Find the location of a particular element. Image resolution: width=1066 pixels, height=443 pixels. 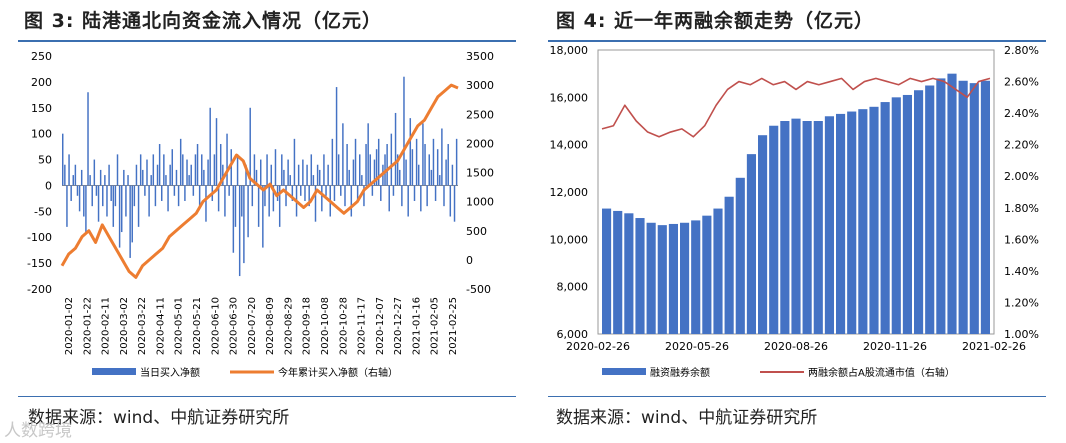

x-tick-label: 2020-01-22 is located at coordinates (87, 326).